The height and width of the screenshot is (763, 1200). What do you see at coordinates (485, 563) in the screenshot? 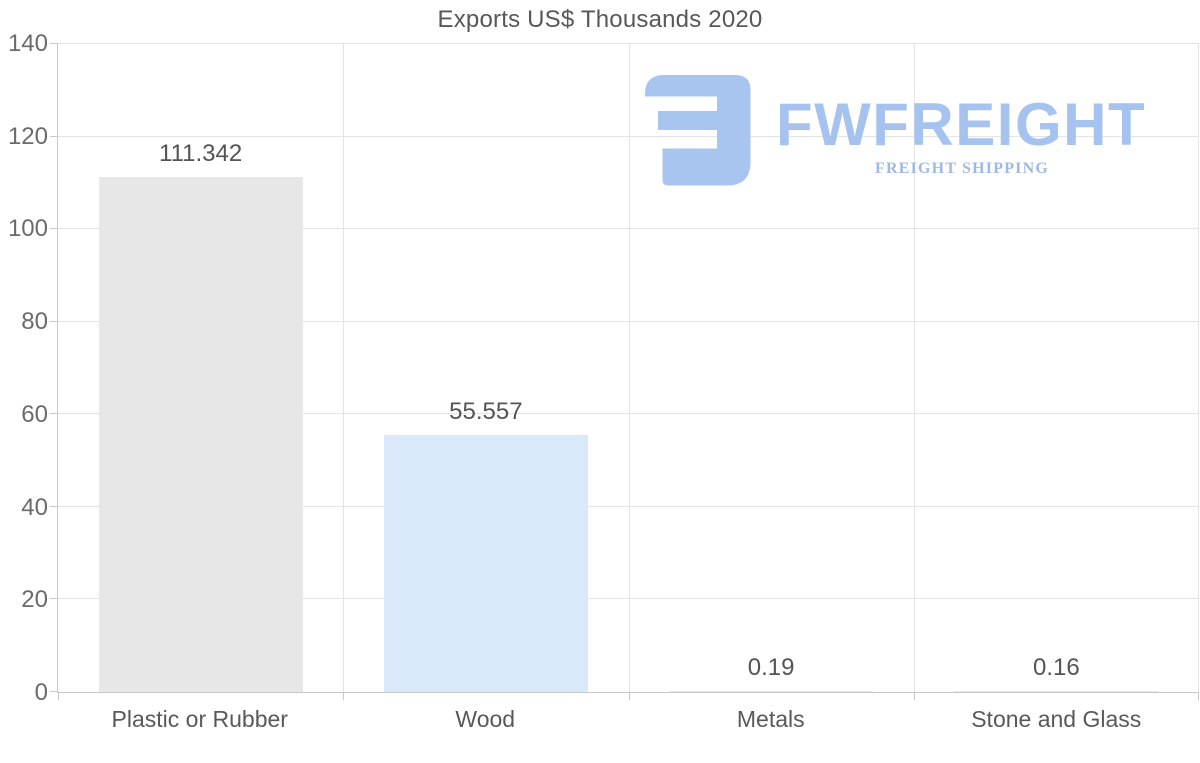
I see `bar-wood` at bounding box center [485, 563].